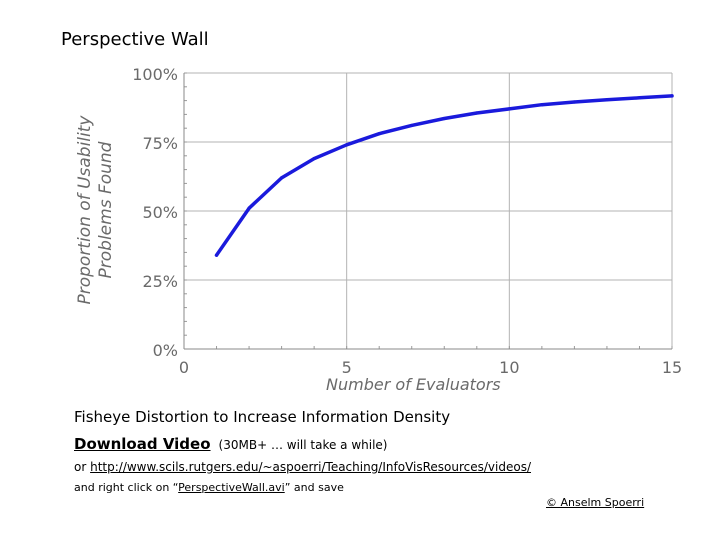 The image size is (720, 540). Describe the element at coordinates (135, 39) in the screenshot. I see `slide-title: Perspective Wall` at that location.